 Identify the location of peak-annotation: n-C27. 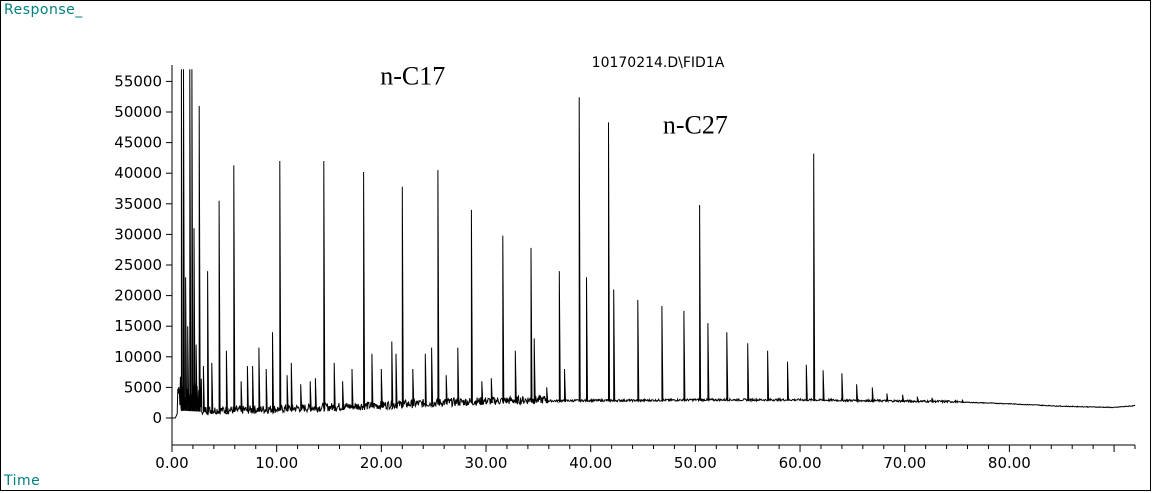
(695, 124).